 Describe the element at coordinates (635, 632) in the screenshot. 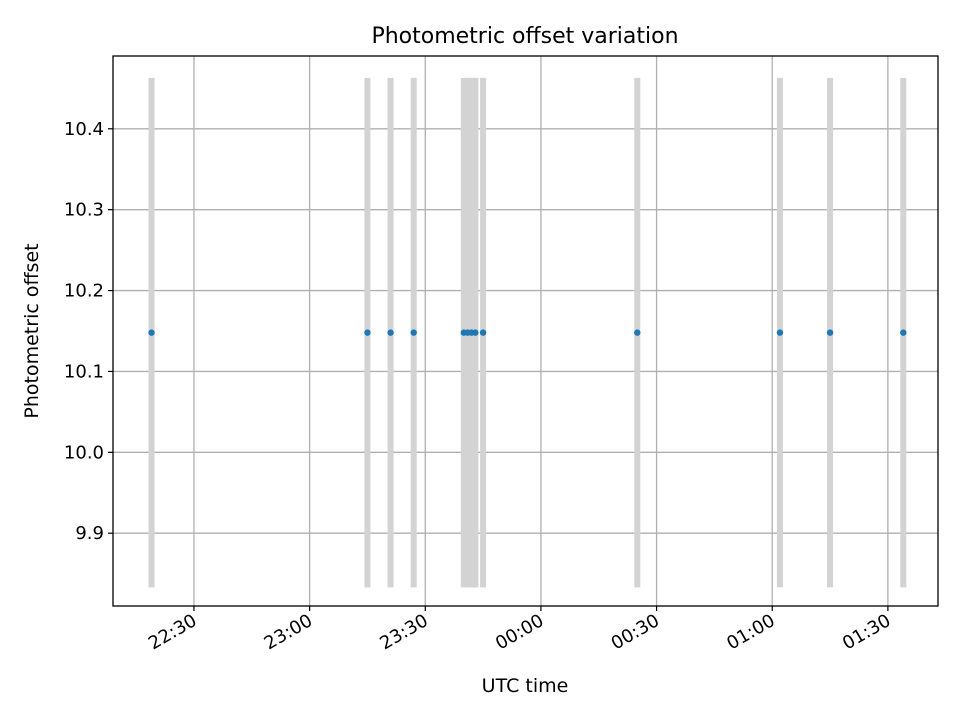

I see `x-tick-label: 00:30` at that location.